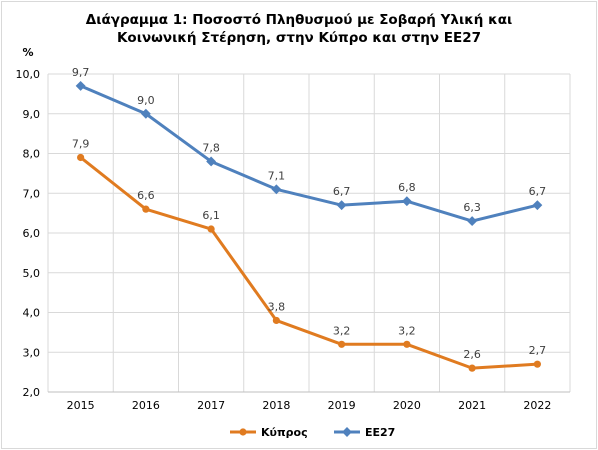 The height and width of the screenshot is (450, 598). Describe the element at coordinates (472, 354) in the screenshot. I see `data-label: 2,6` at that location.